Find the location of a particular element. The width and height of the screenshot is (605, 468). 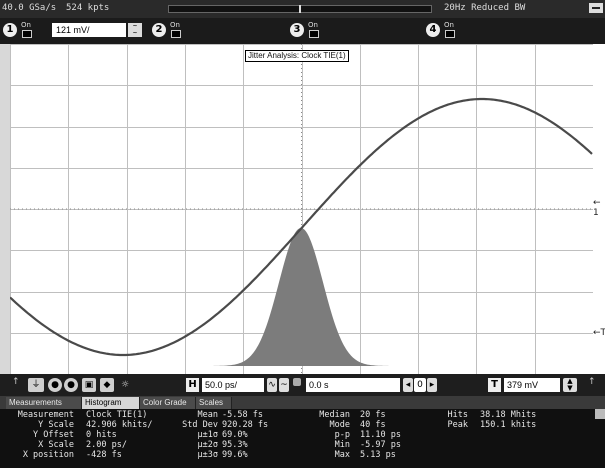

acquisition-bar is located at coordinates (300, 9).